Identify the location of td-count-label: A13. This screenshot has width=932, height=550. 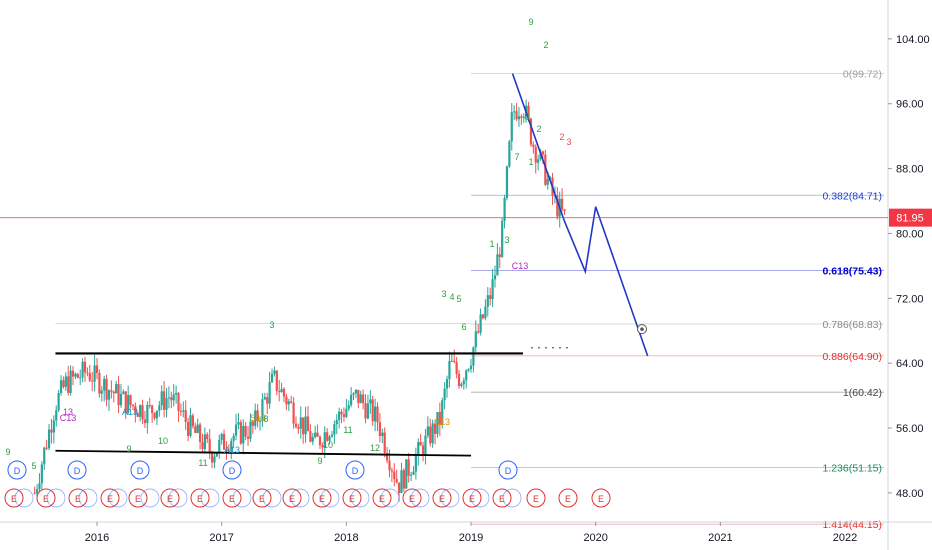
(232, 450).